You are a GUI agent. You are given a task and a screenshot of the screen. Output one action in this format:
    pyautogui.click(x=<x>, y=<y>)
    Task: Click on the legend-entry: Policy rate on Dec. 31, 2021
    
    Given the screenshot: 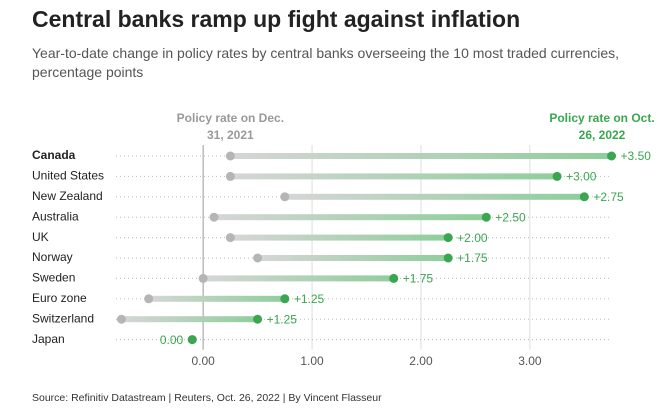 What is the action you would take?
    pyautogui.click(x=230, y=126)
    